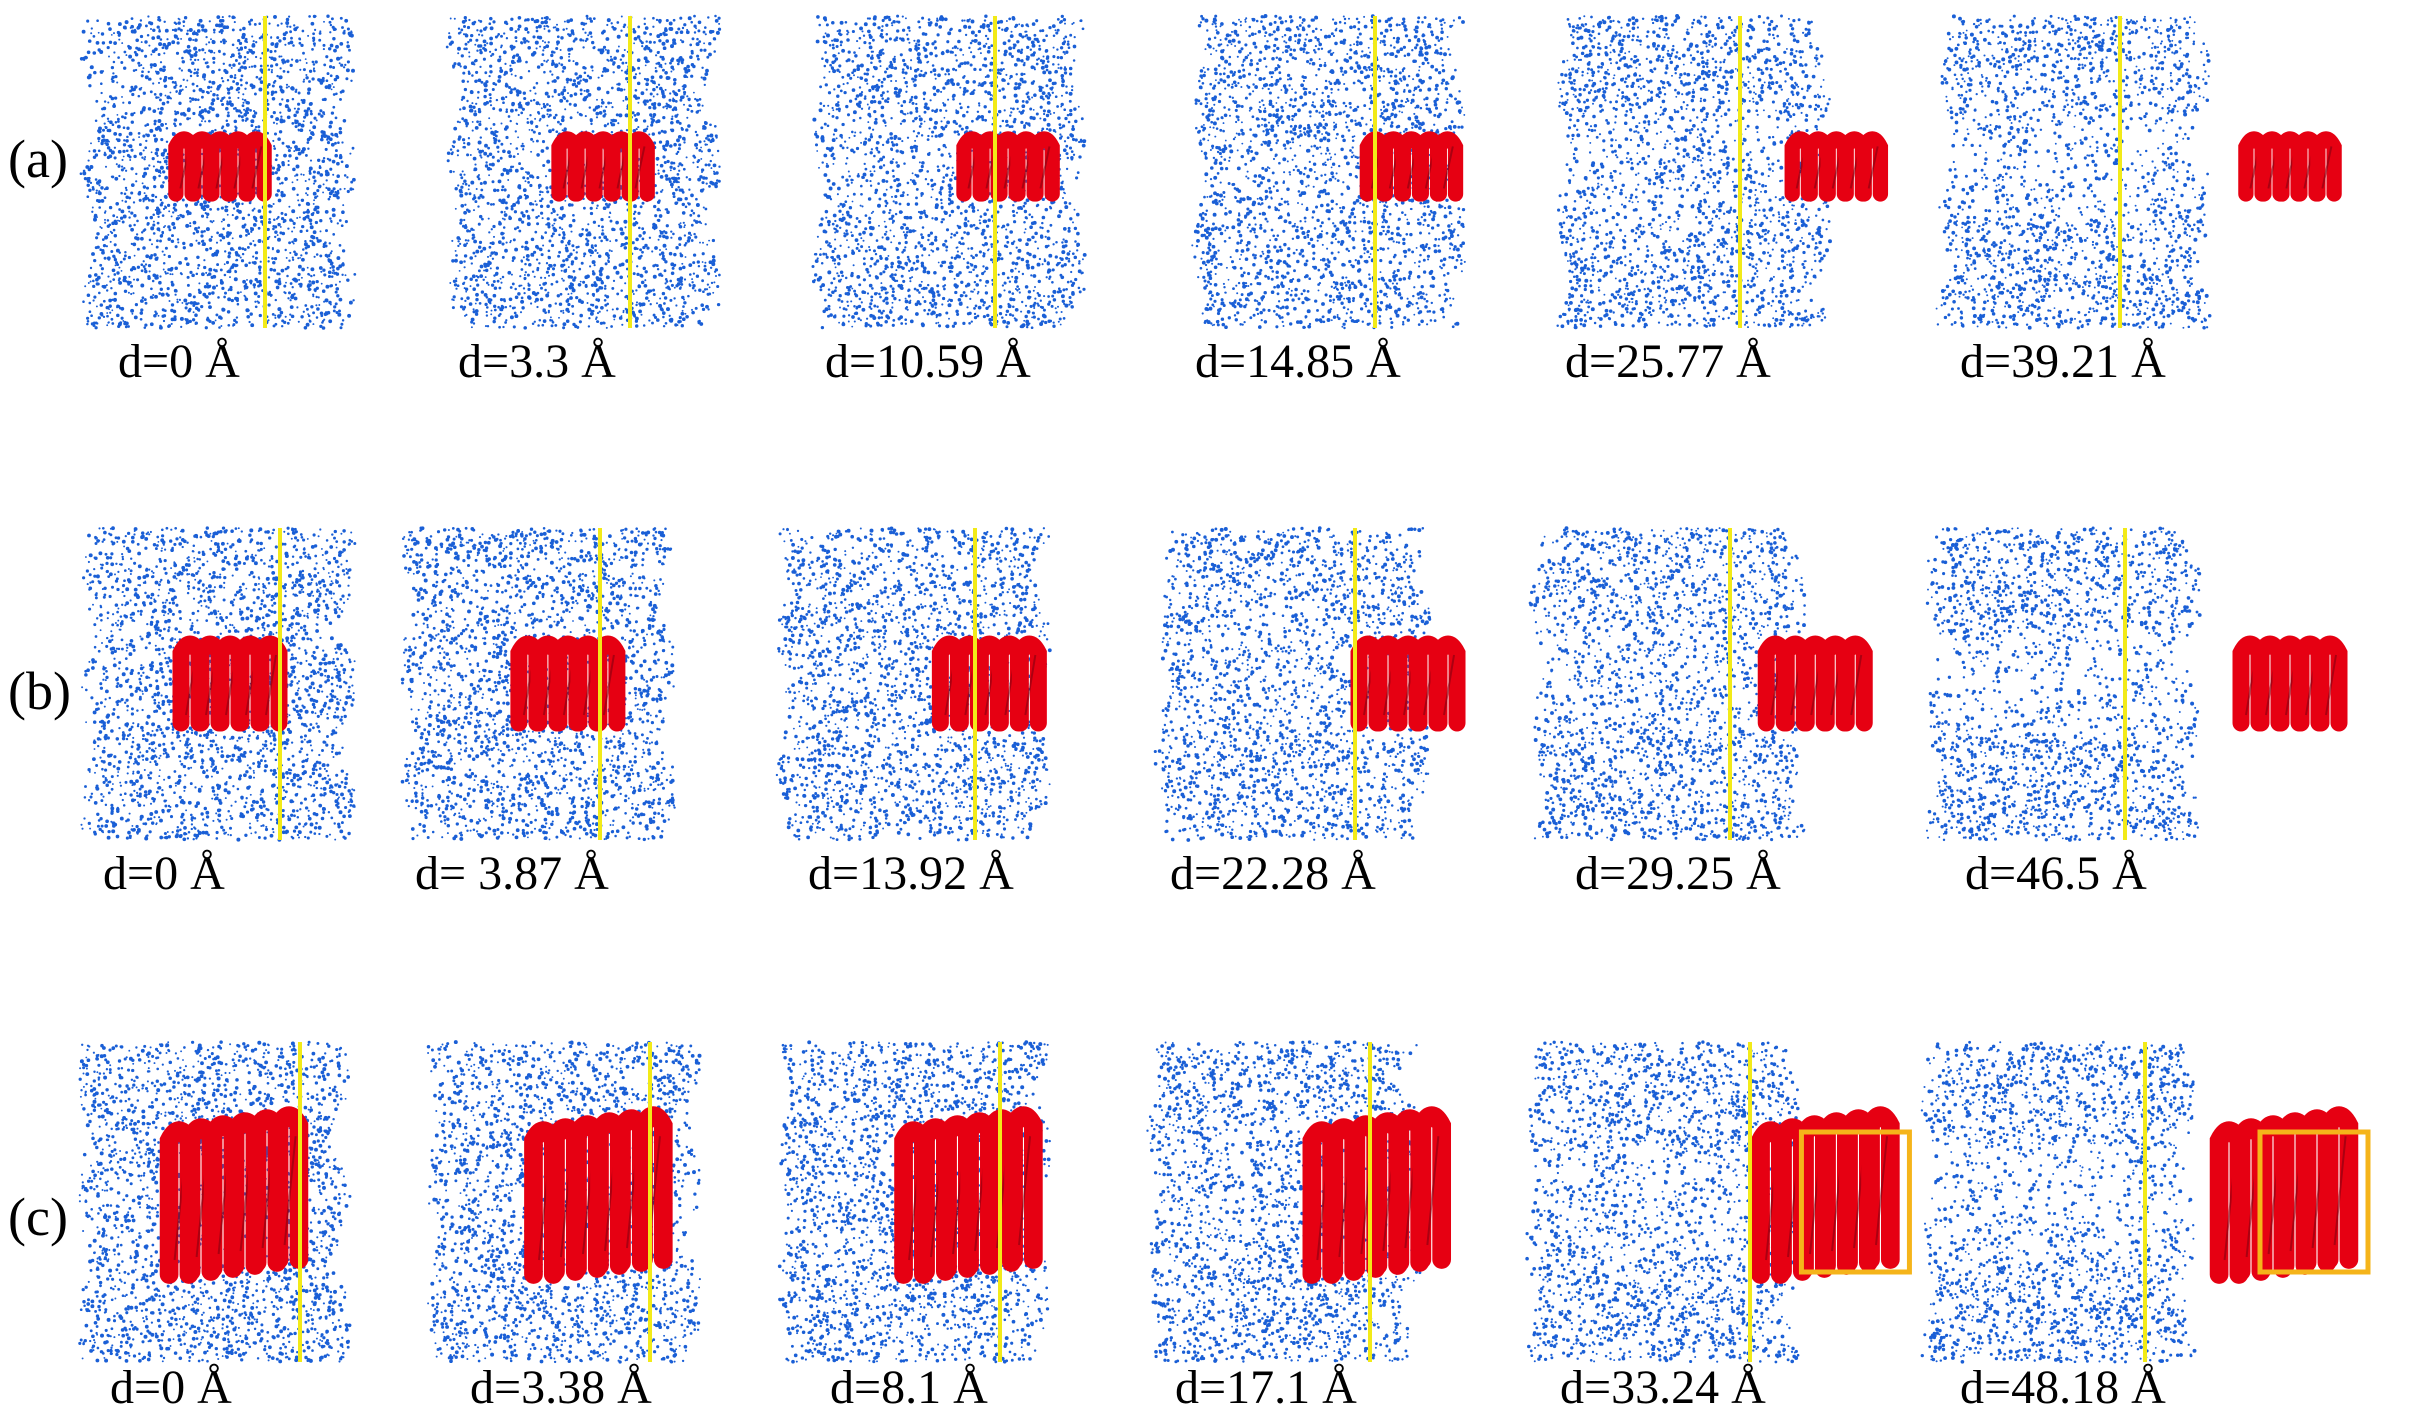  I want to click on displacement-label: d=13.92 Å, so click(911, 874).